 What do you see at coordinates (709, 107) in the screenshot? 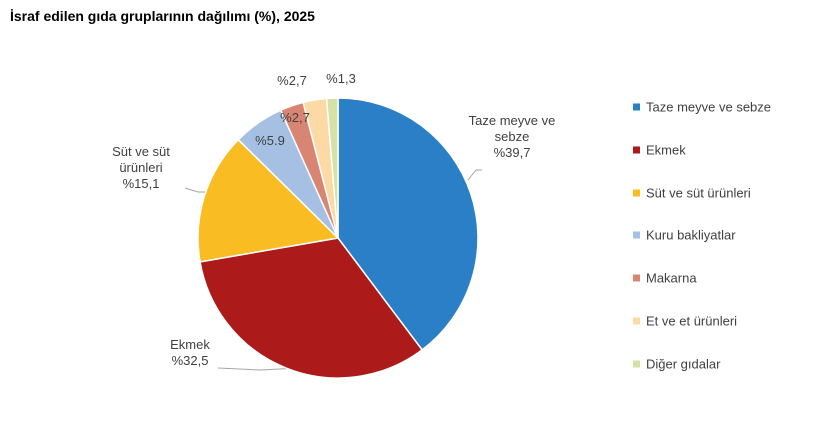
I see `legend-label: Taze meyve ve sebze` at bounding box center [709, 107].